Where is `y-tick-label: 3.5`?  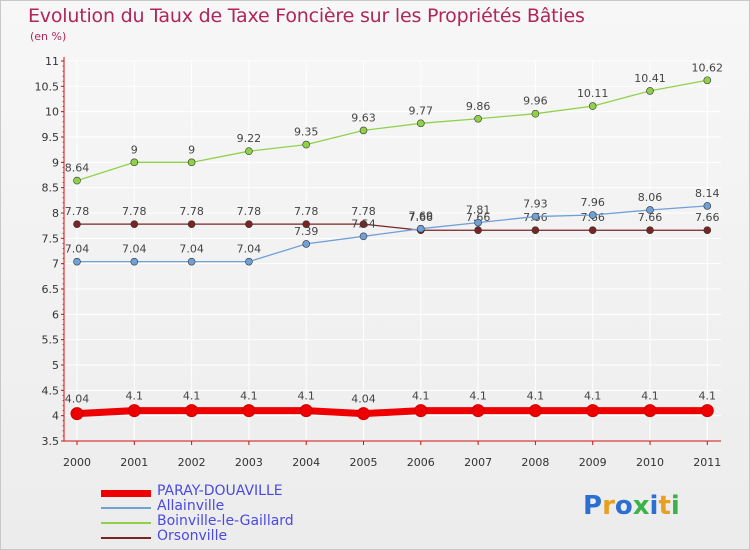 y-tick-label: 3.5 is located at coordinates (51, 441).